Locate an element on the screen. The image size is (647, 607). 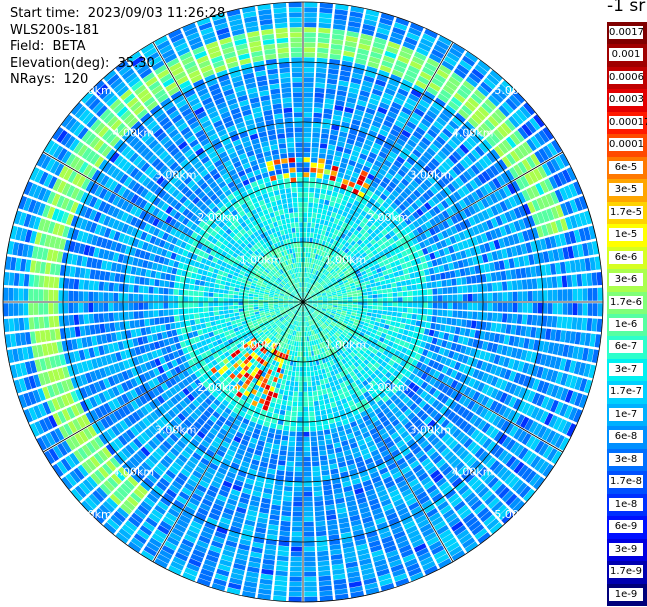
colorbar-tick-label: 1.7e-7 is located at coordinates (626, 392).